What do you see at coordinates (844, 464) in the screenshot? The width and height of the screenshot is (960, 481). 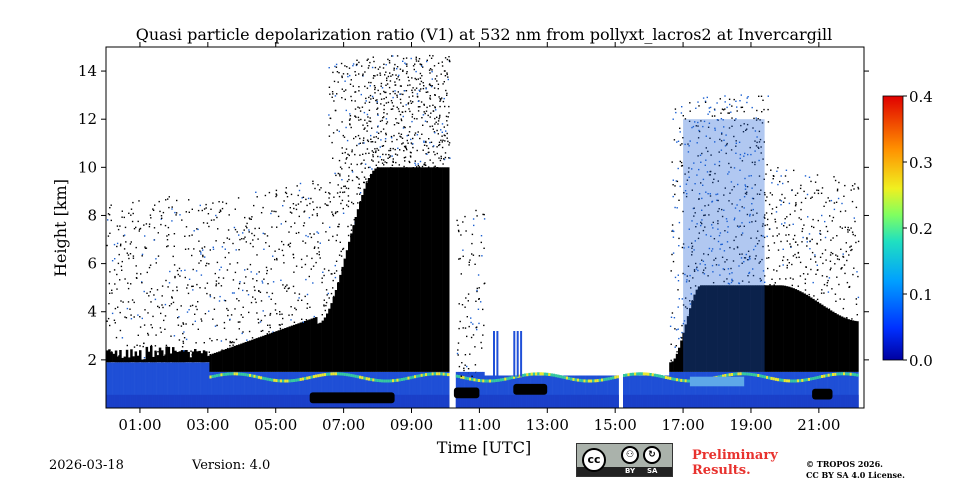 I see `copyright-line1: © TROPOS 2026.` at bounding box center [844, 464].